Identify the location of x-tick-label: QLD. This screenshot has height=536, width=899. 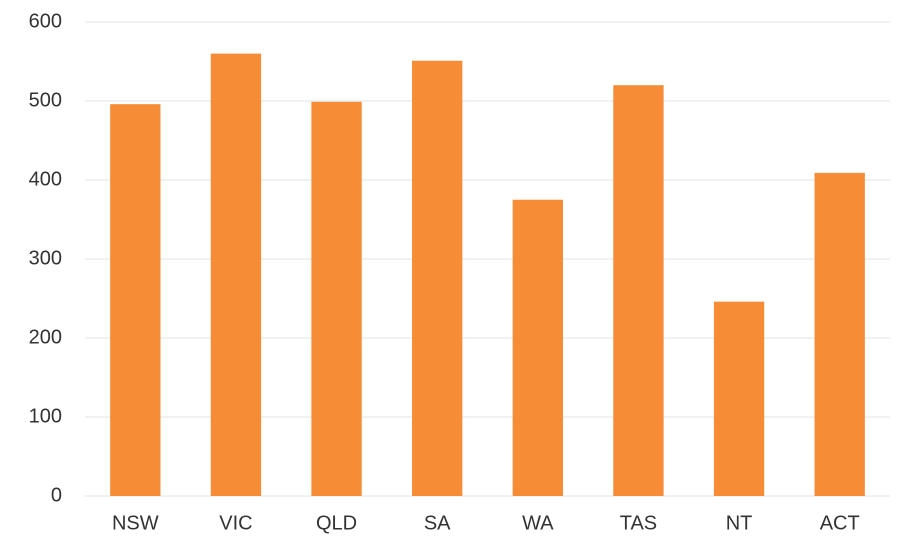
(336, 523).